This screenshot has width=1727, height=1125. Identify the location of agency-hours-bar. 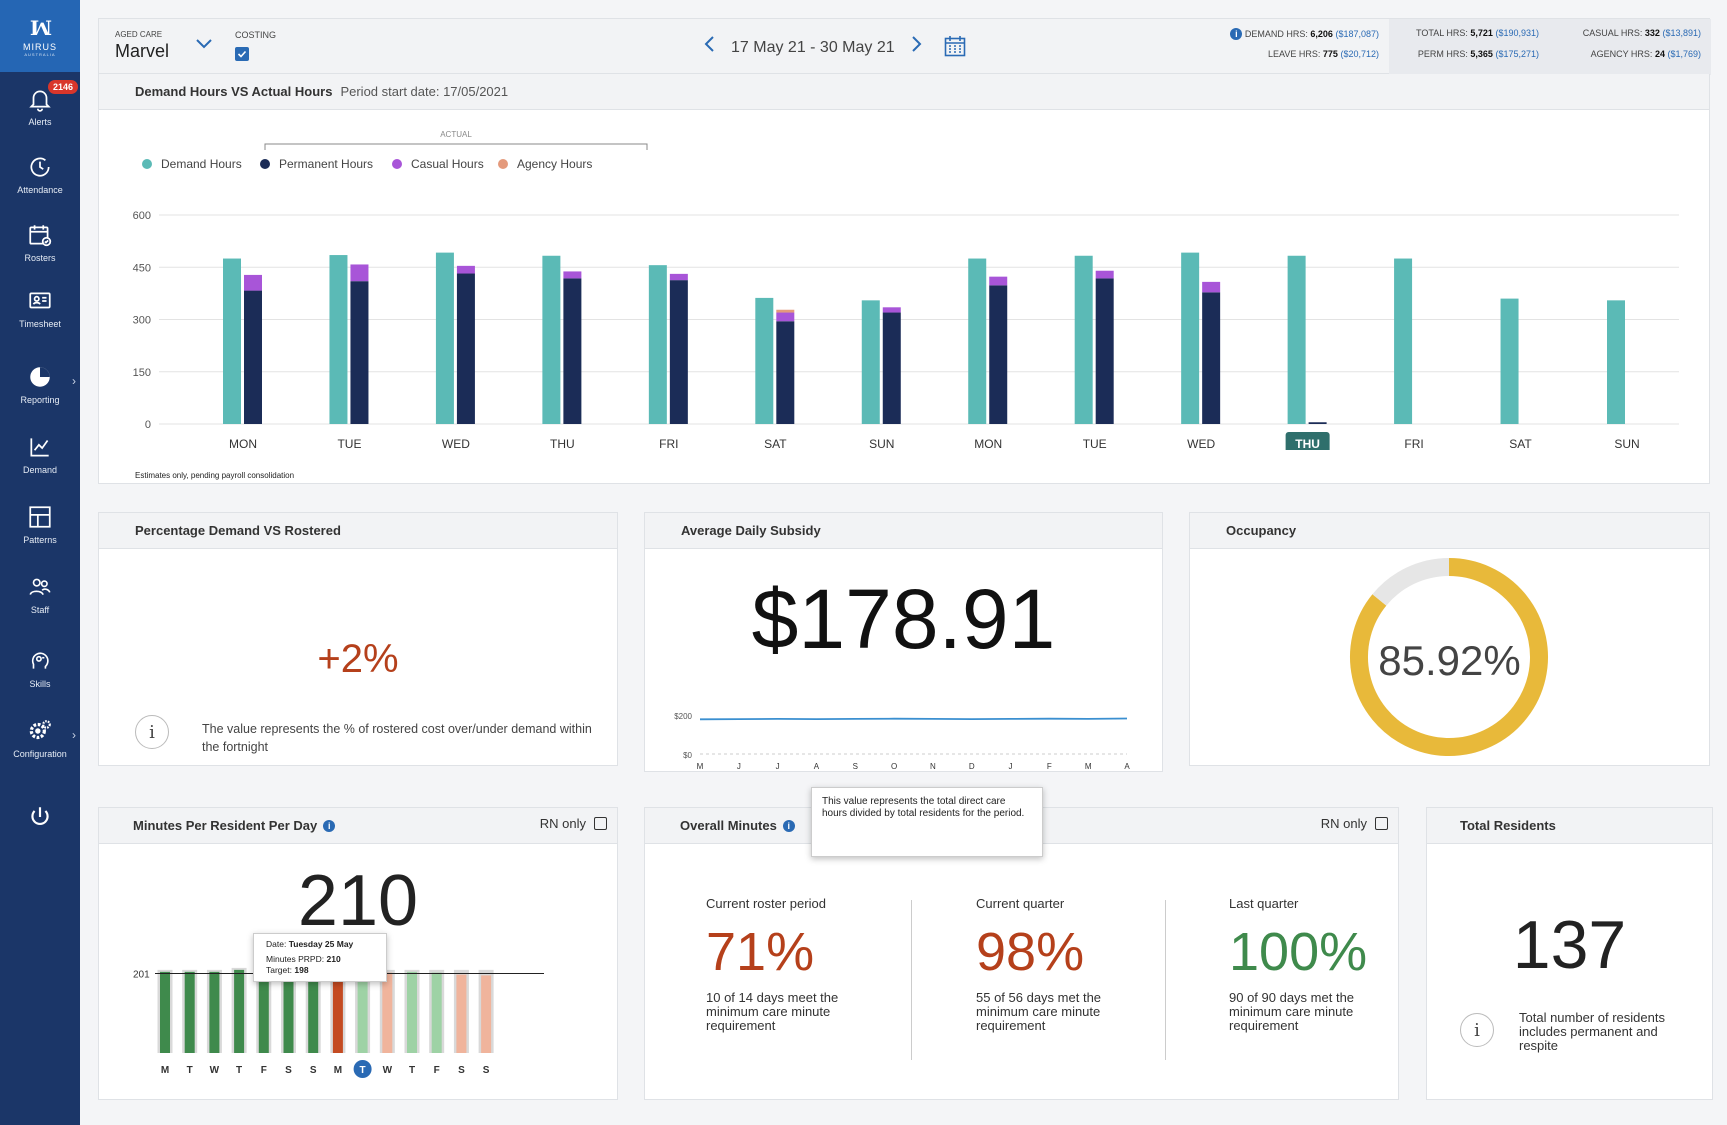
(785, 311).